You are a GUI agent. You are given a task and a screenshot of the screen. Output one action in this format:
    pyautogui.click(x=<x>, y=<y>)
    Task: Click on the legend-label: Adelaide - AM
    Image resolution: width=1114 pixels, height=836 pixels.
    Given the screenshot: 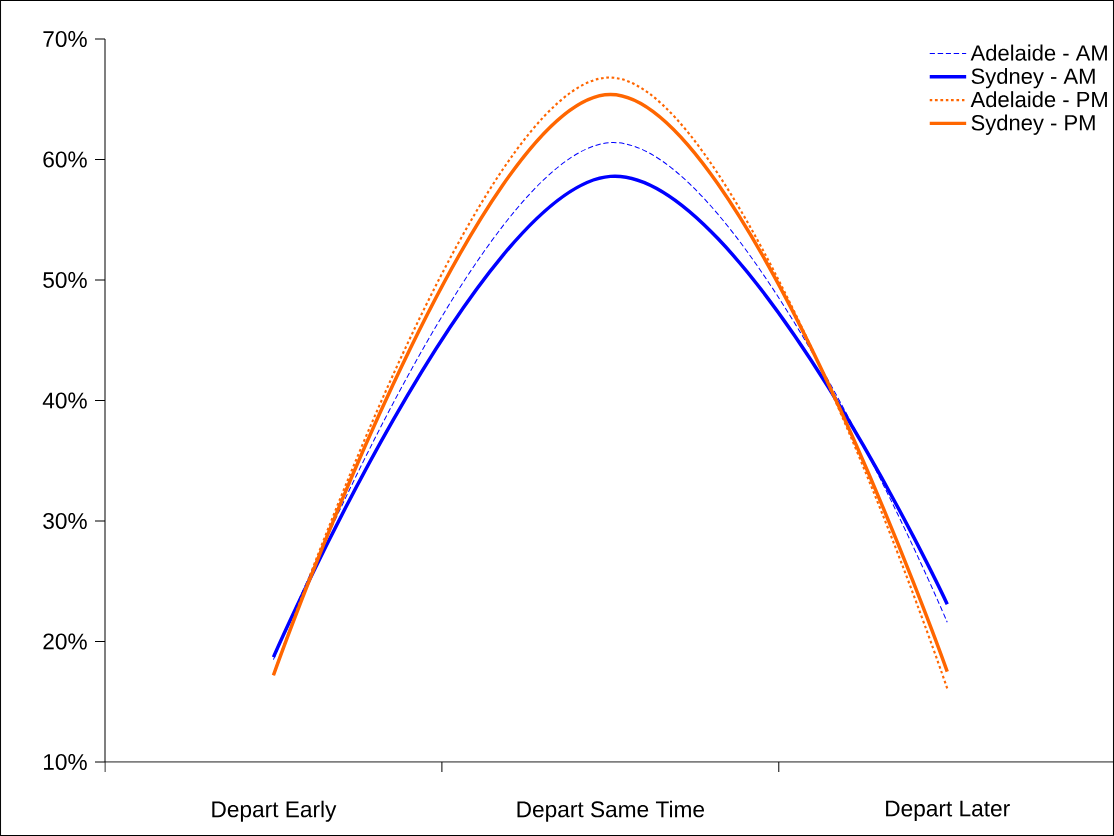 What is the action you would take?
    pyautogui.click(x=1038, y=52)
    